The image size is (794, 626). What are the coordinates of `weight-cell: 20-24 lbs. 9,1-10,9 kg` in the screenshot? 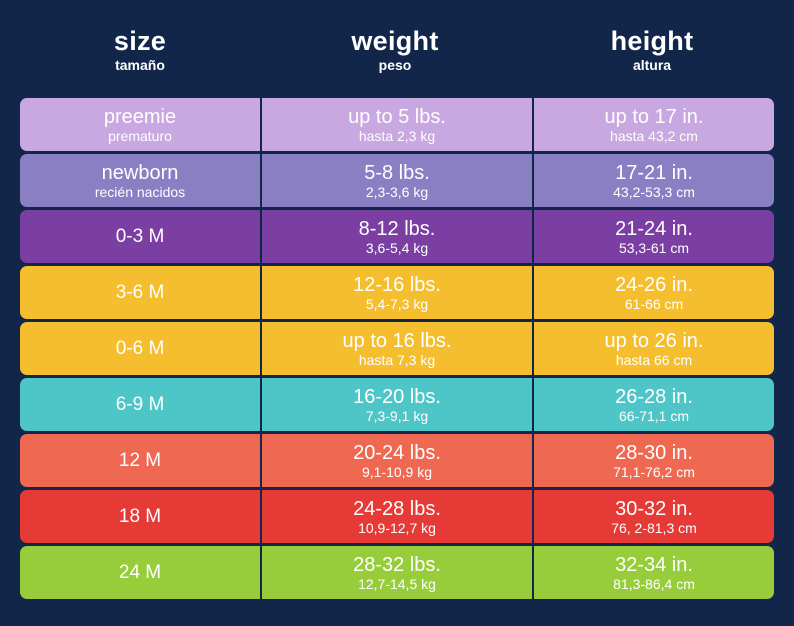 It's located at (397, 460).